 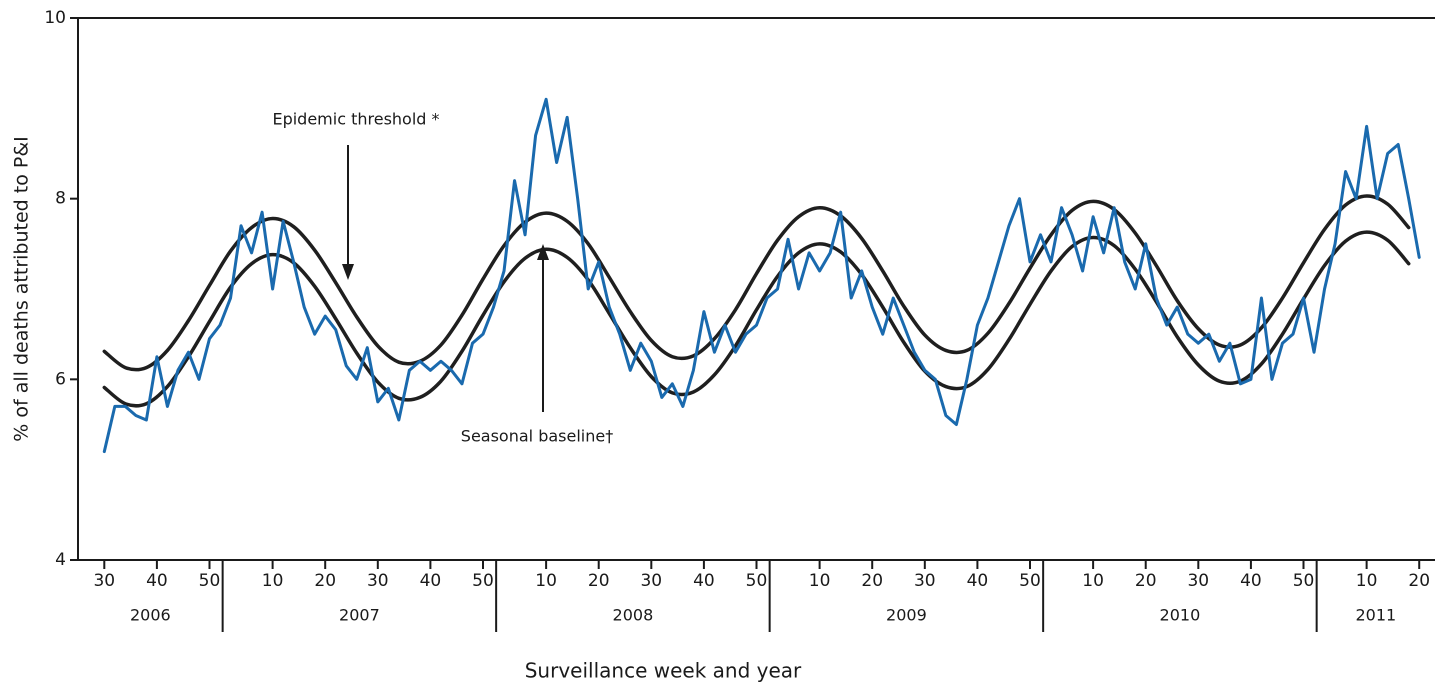 What do you see at coordinates (1375, 615) in the screenshot?
I see `year-label: 2011` at bounding box center [1375, 615].